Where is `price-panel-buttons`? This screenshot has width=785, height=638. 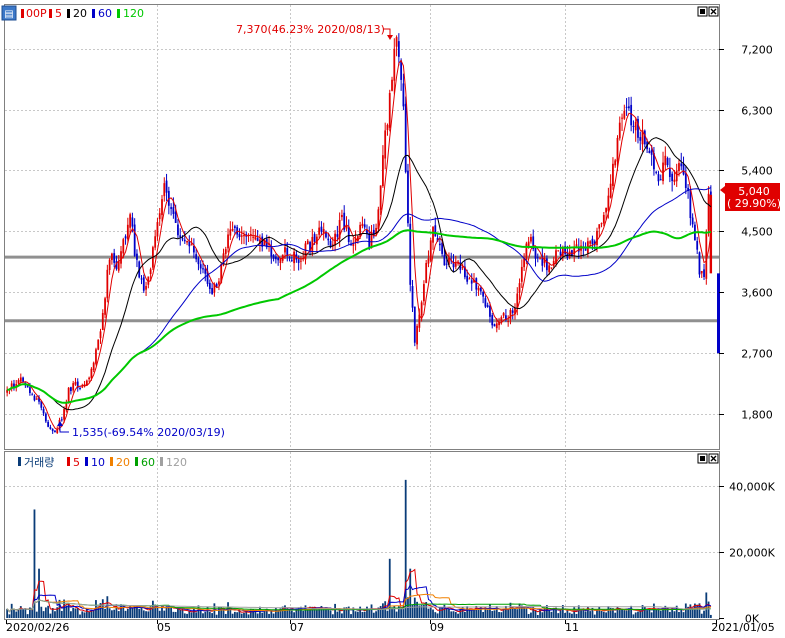
price-panel-buttons is located at coordinates (708, 11).